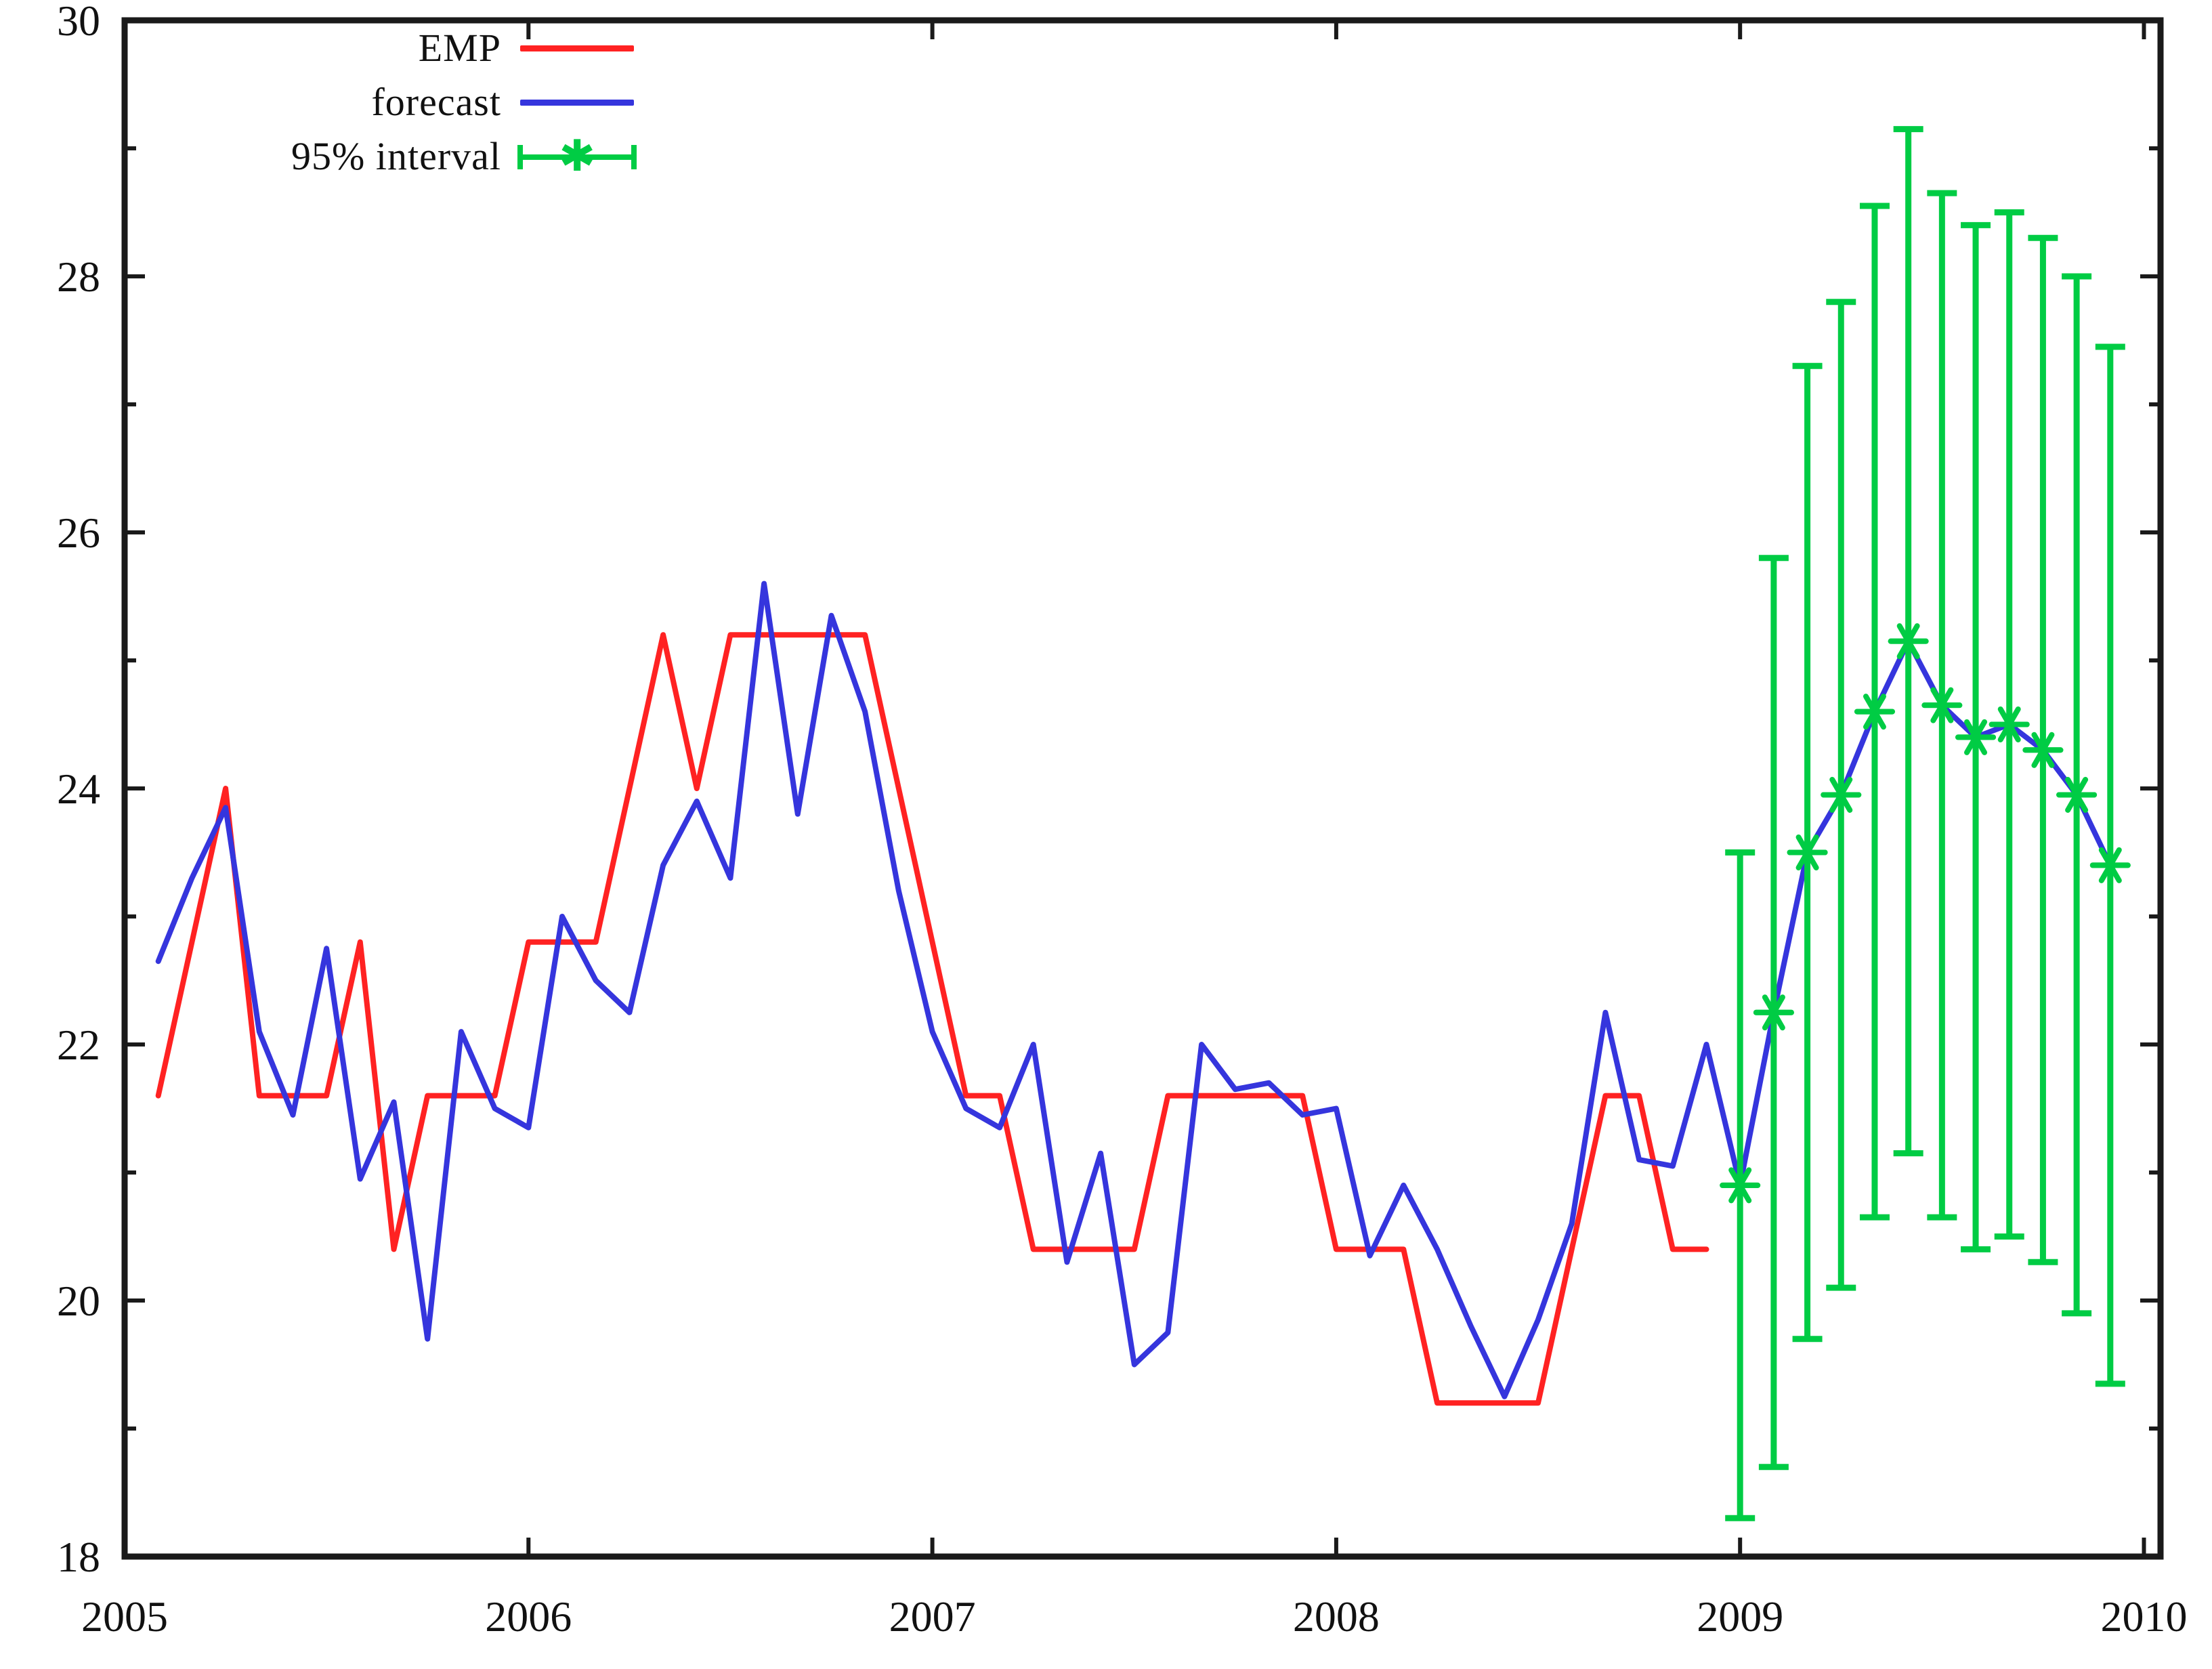 The height and width of the screenshot is (1669, 2212). What do you see at coordinates (577, 103) in the screenshot?
I see `legend-line-sample-forecast` at bounding box center [577, 103].